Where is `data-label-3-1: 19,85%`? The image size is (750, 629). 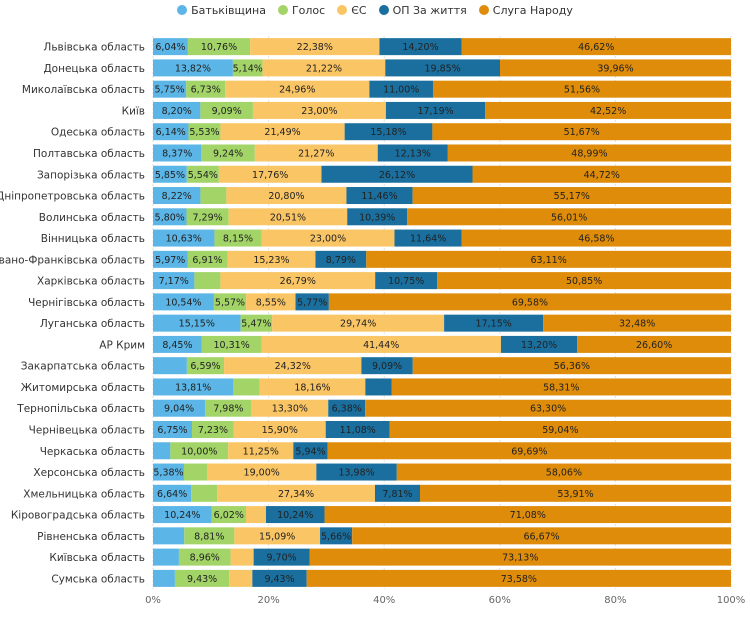
data-label-3-1: 19,85% is located at coordinates (443, 68).